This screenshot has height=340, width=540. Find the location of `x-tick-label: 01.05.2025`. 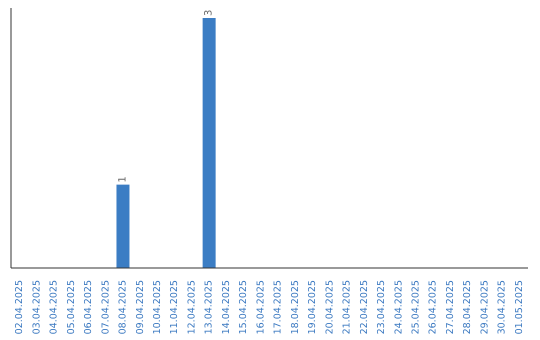

x-tick-label: 01.05.2025 is located at coordinates (519, 307).